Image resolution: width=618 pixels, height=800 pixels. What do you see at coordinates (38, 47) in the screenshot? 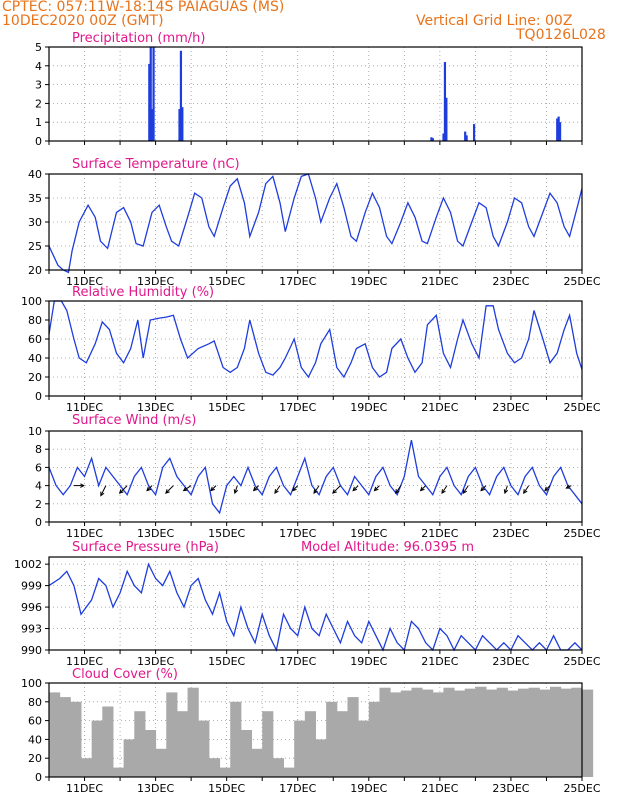
I see `y-tick-label: 5` at bounding box center [38, 47].